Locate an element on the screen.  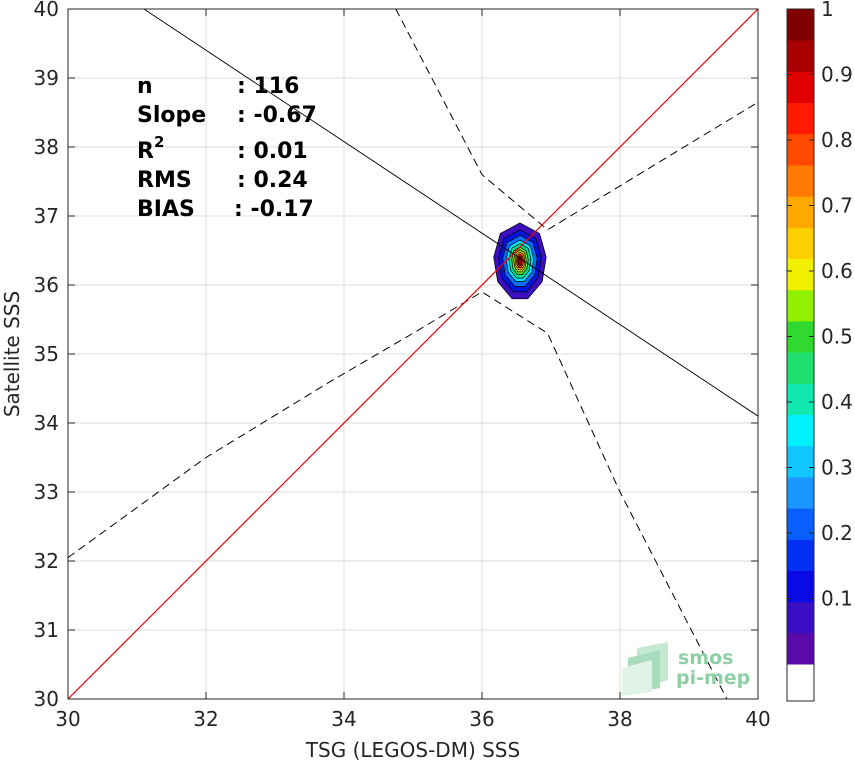
confidence-bound-line is located at coordinates (576, 120).